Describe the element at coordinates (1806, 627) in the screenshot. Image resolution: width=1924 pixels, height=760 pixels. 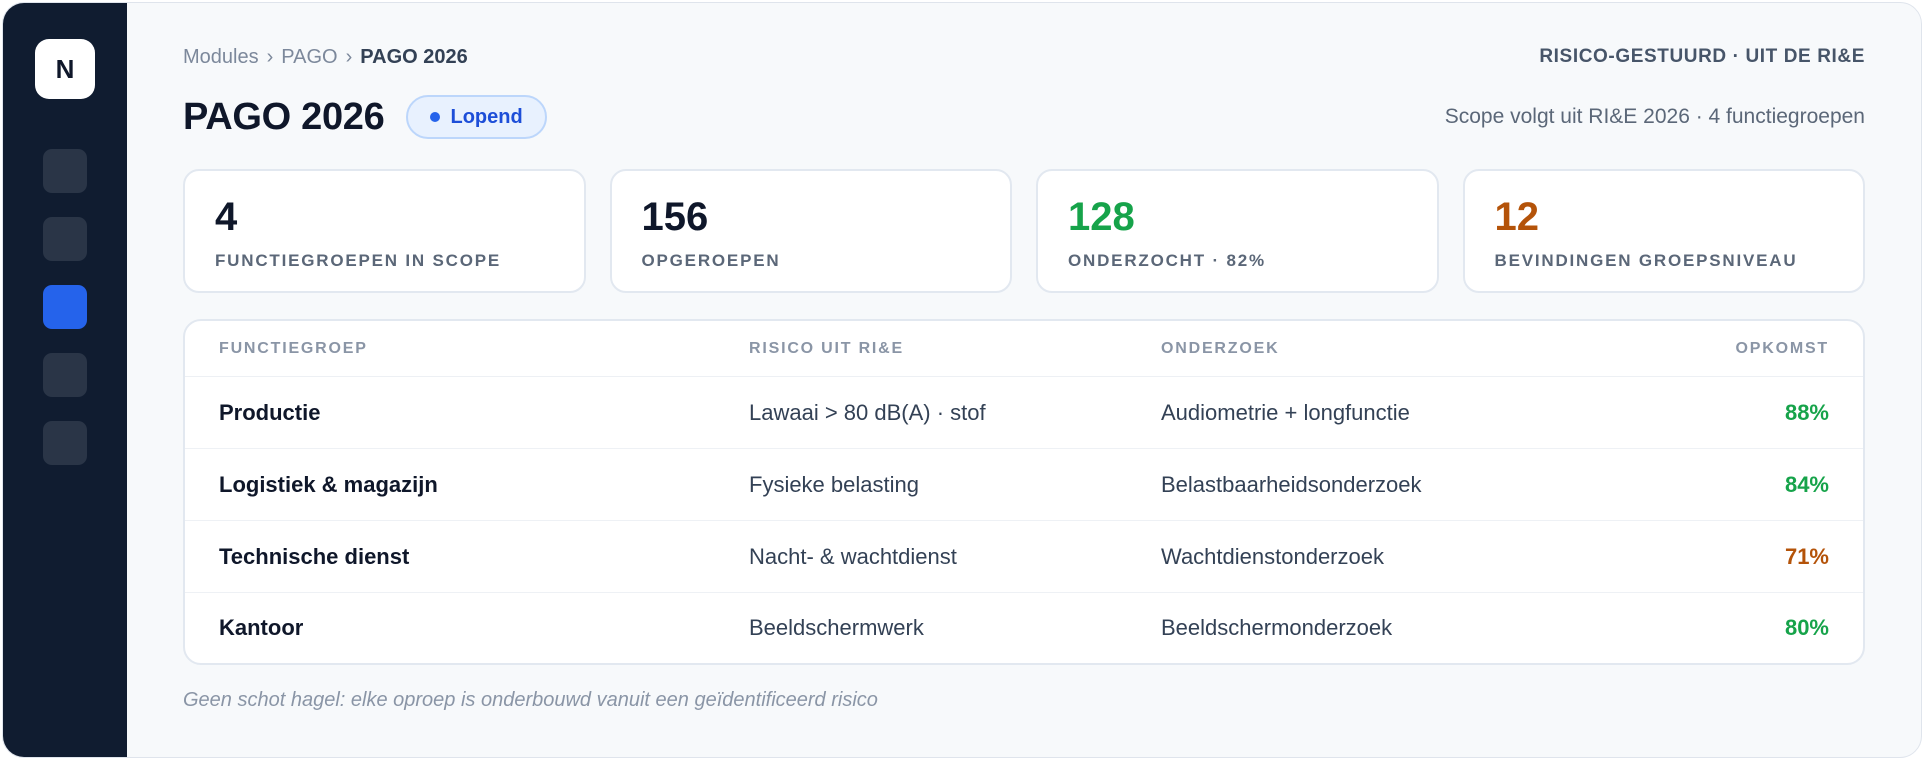
I see `cell-opkomst: 80%` at that location.